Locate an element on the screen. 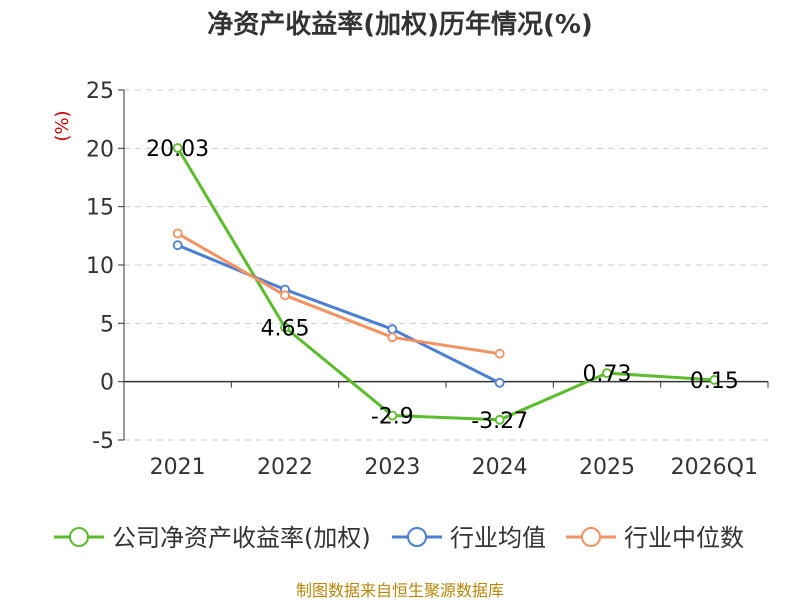 The image size is (800, 600). data-label: 0.15 is located at coordinates (714, 381).